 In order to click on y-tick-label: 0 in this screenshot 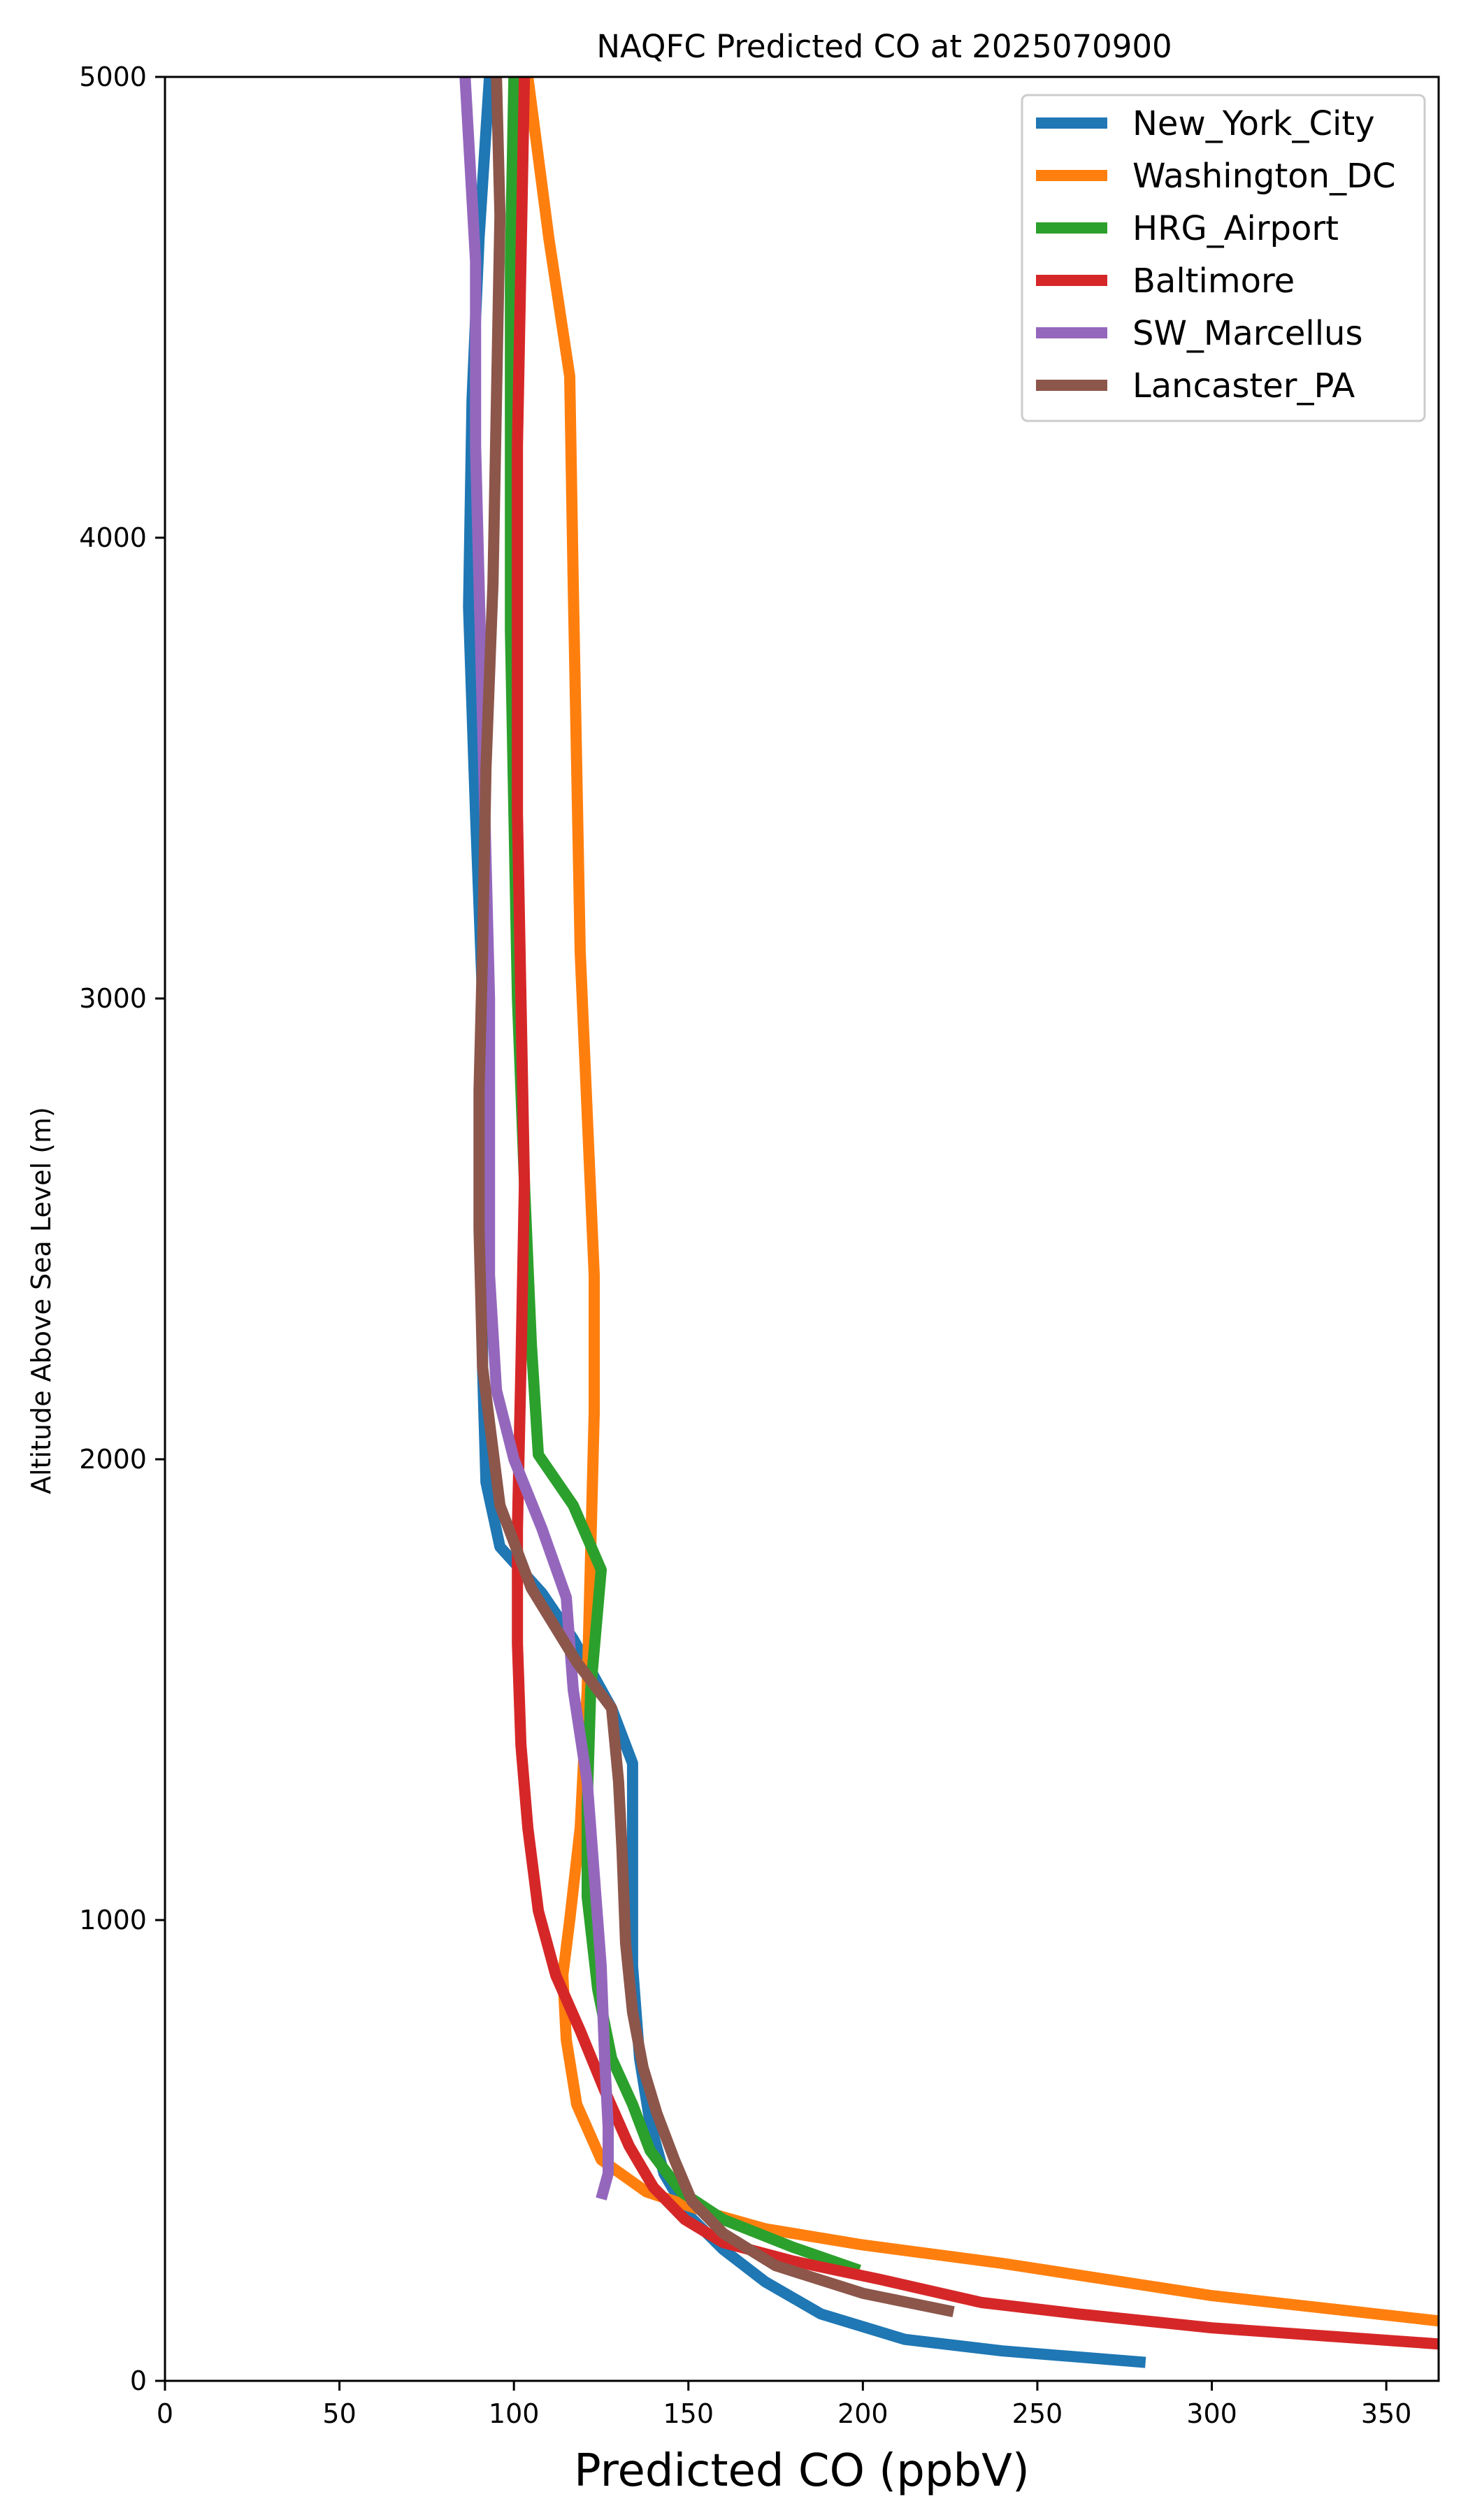, I will do `click(138, 2380)`.